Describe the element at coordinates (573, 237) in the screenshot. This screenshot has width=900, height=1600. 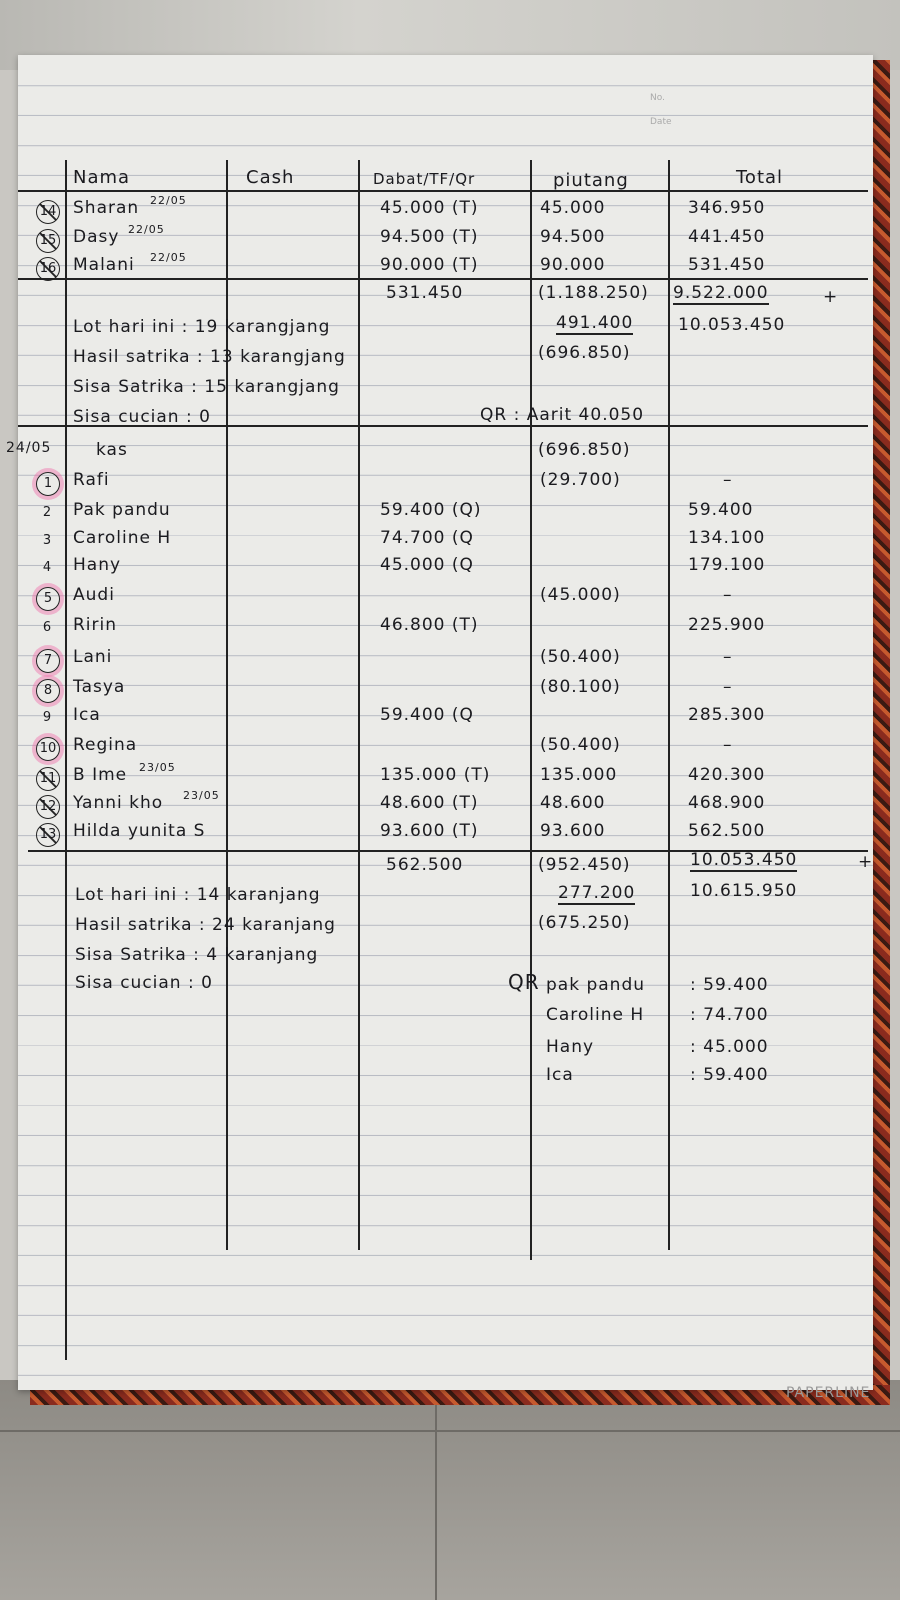
I see `row-piutang: 94.500` at that location.